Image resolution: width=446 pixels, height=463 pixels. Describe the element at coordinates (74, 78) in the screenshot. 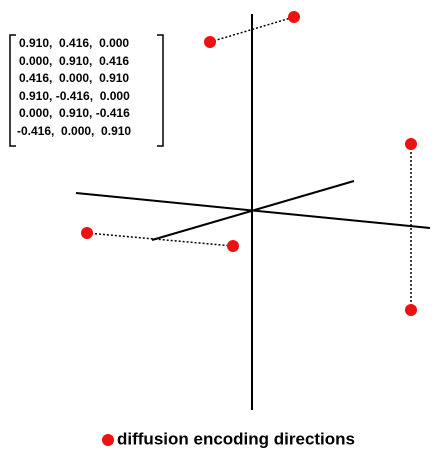

I see `matrix-row: 0.416, 0.000, 0.910` at that location.